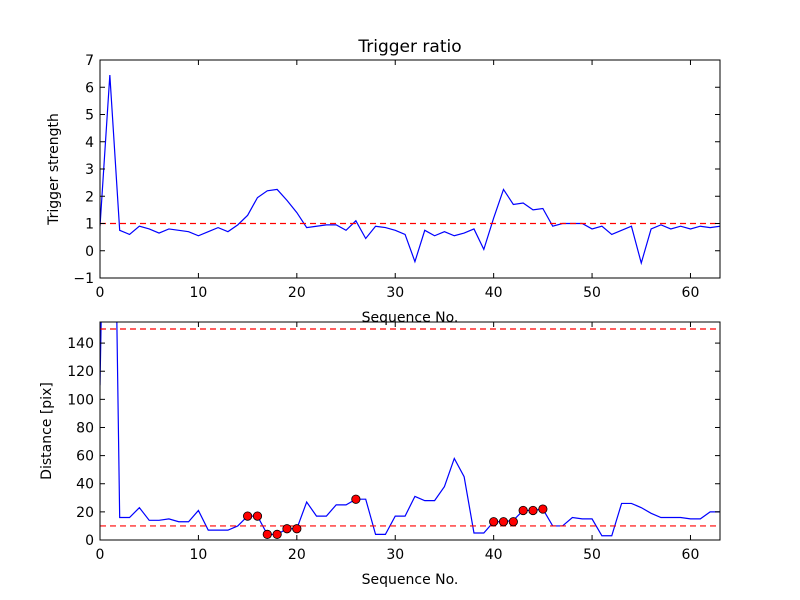 This screenshot has height=600, width=800. I want to click on bottom-plot-xtick-label: 60, so click(691, 555).